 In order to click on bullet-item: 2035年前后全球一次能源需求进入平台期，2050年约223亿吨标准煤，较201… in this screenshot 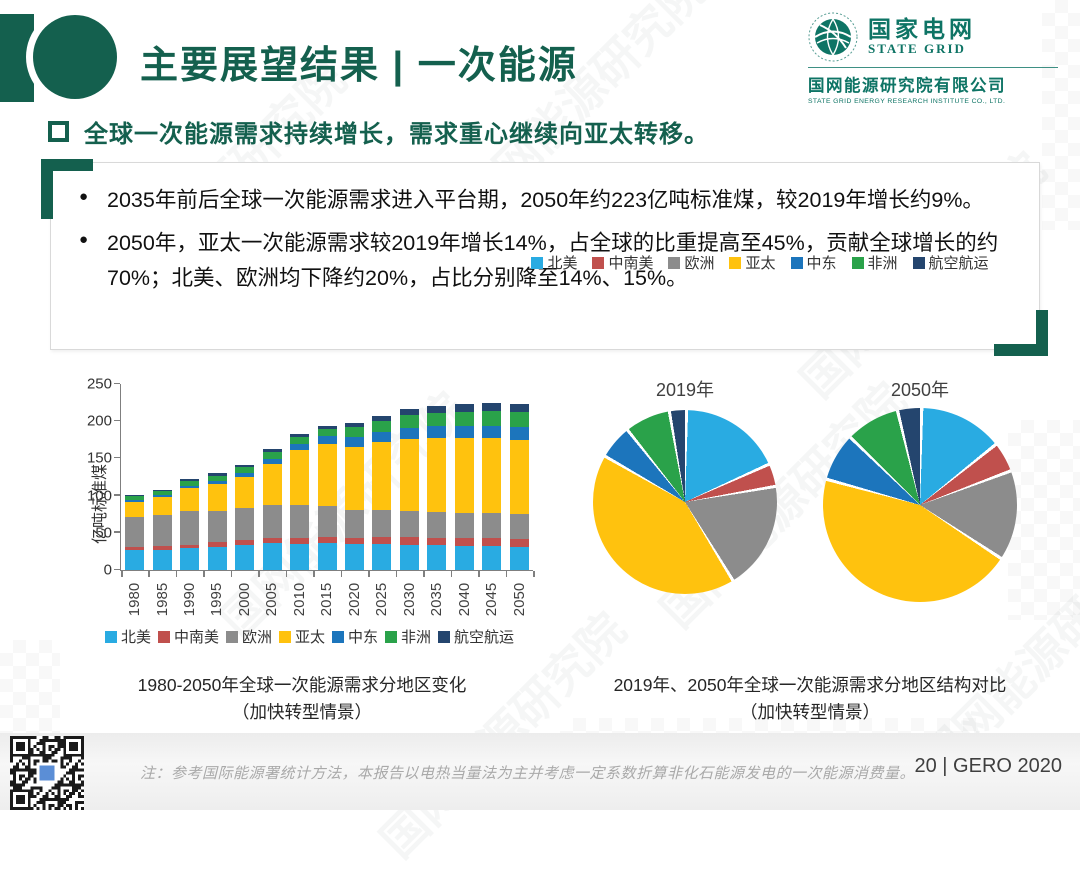, I will do `click(550, 200)`.